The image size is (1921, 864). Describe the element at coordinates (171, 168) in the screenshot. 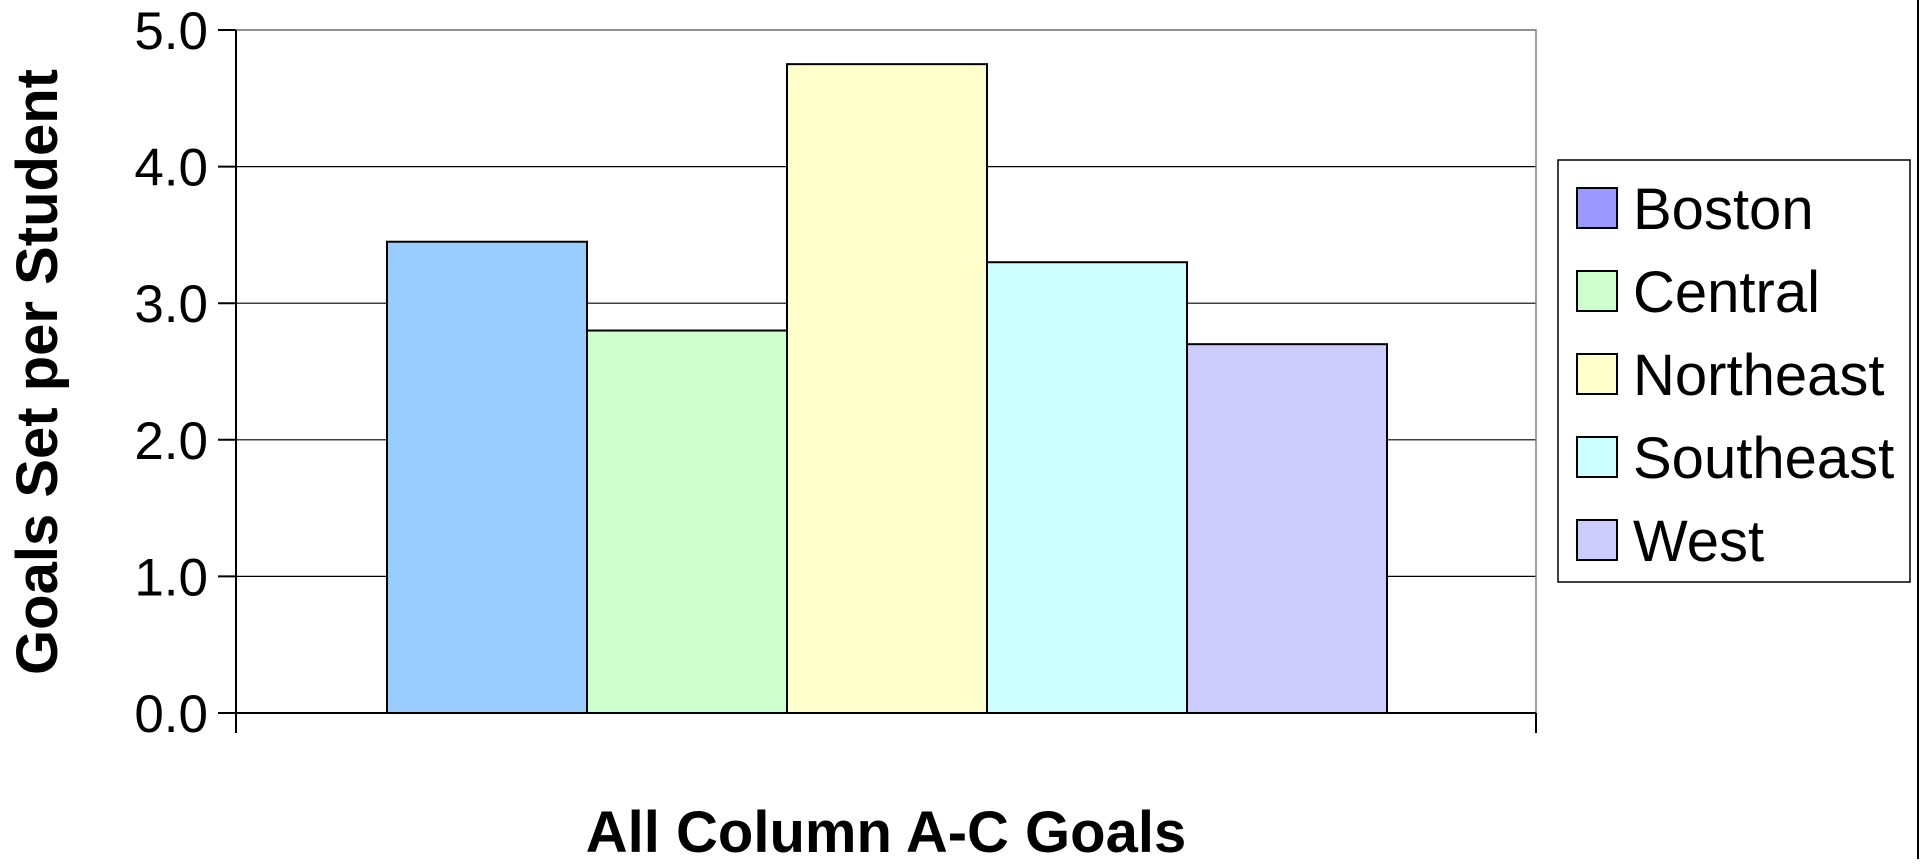

I see `y-tick-label-4: 4.0` at that location.